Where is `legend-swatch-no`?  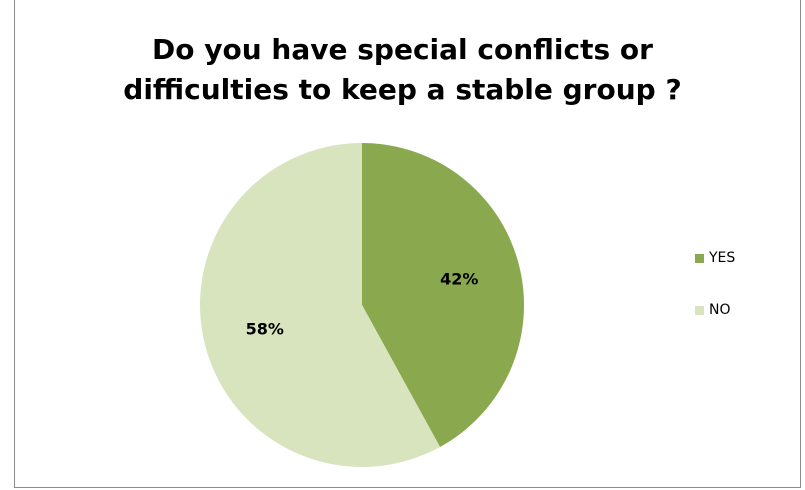
legend-swatch-no is located at coordinates (699, 310).